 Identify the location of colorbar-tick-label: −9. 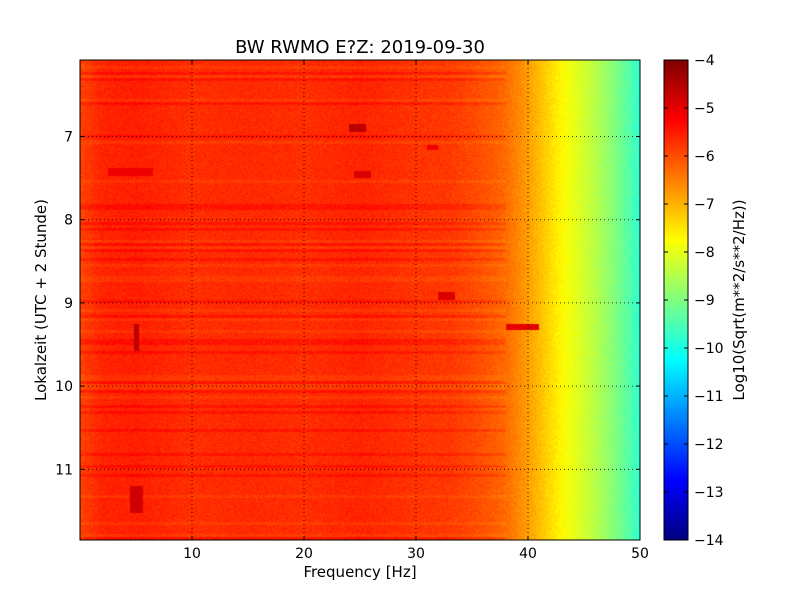
(704, 301).